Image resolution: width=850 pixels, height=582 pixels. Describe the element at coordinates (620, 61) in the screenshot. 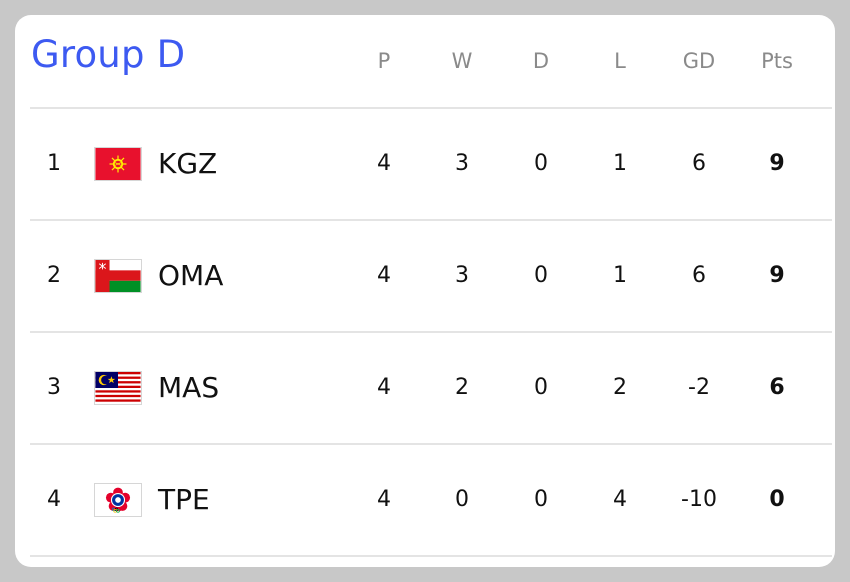

I see `column-header-lost: L` at that location.